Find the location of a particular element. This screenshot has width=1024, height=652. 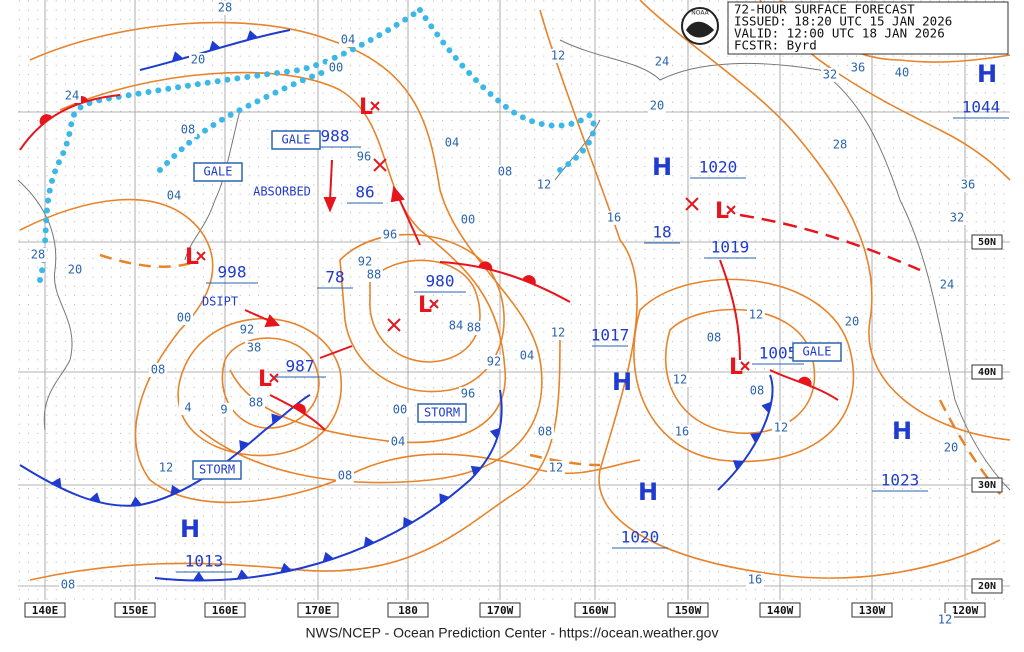

low-pressure: 998 is located at coordinates (232, 272).